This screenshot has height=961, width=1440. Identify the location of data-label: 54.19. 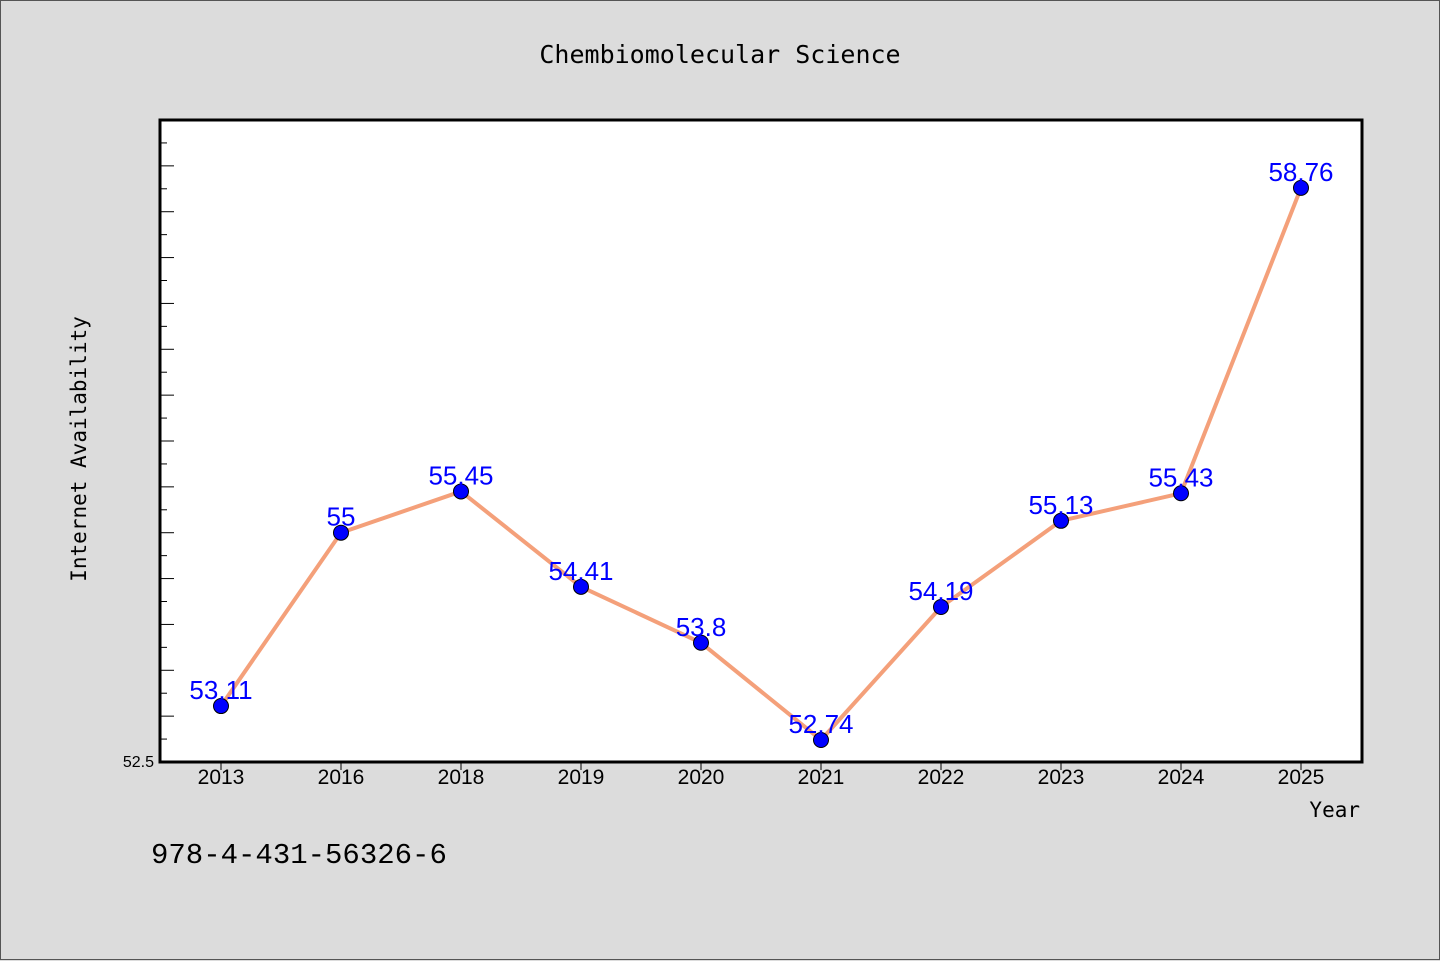
(940, 591).